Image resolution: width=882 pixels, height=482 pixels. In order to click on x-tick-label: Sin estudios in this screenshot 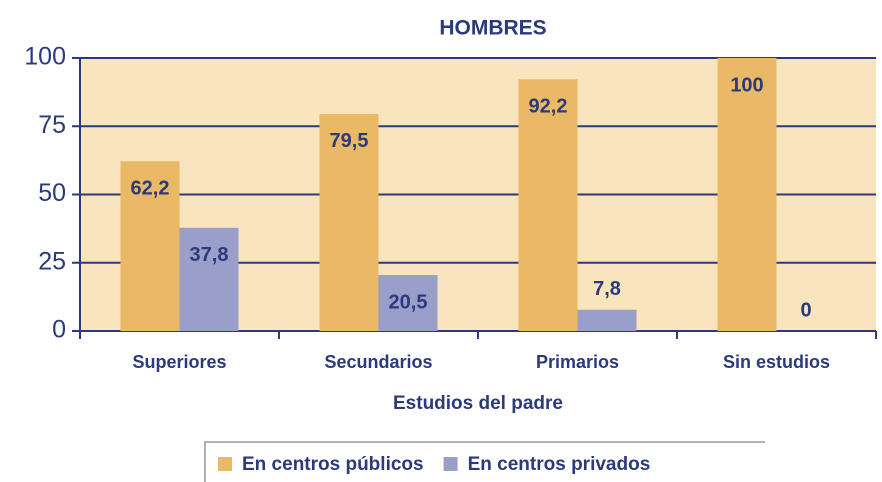, I will do `click(776, 362)`.